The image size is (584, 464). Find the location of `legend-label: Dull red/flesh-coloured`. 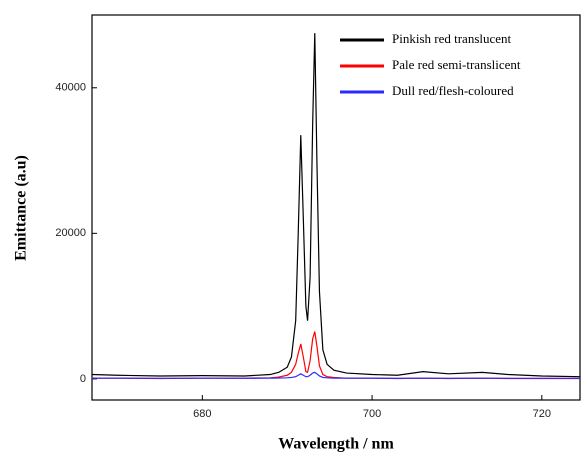

legend-label: Dull red/flesh-coloured is located at coordinates (453, 90).